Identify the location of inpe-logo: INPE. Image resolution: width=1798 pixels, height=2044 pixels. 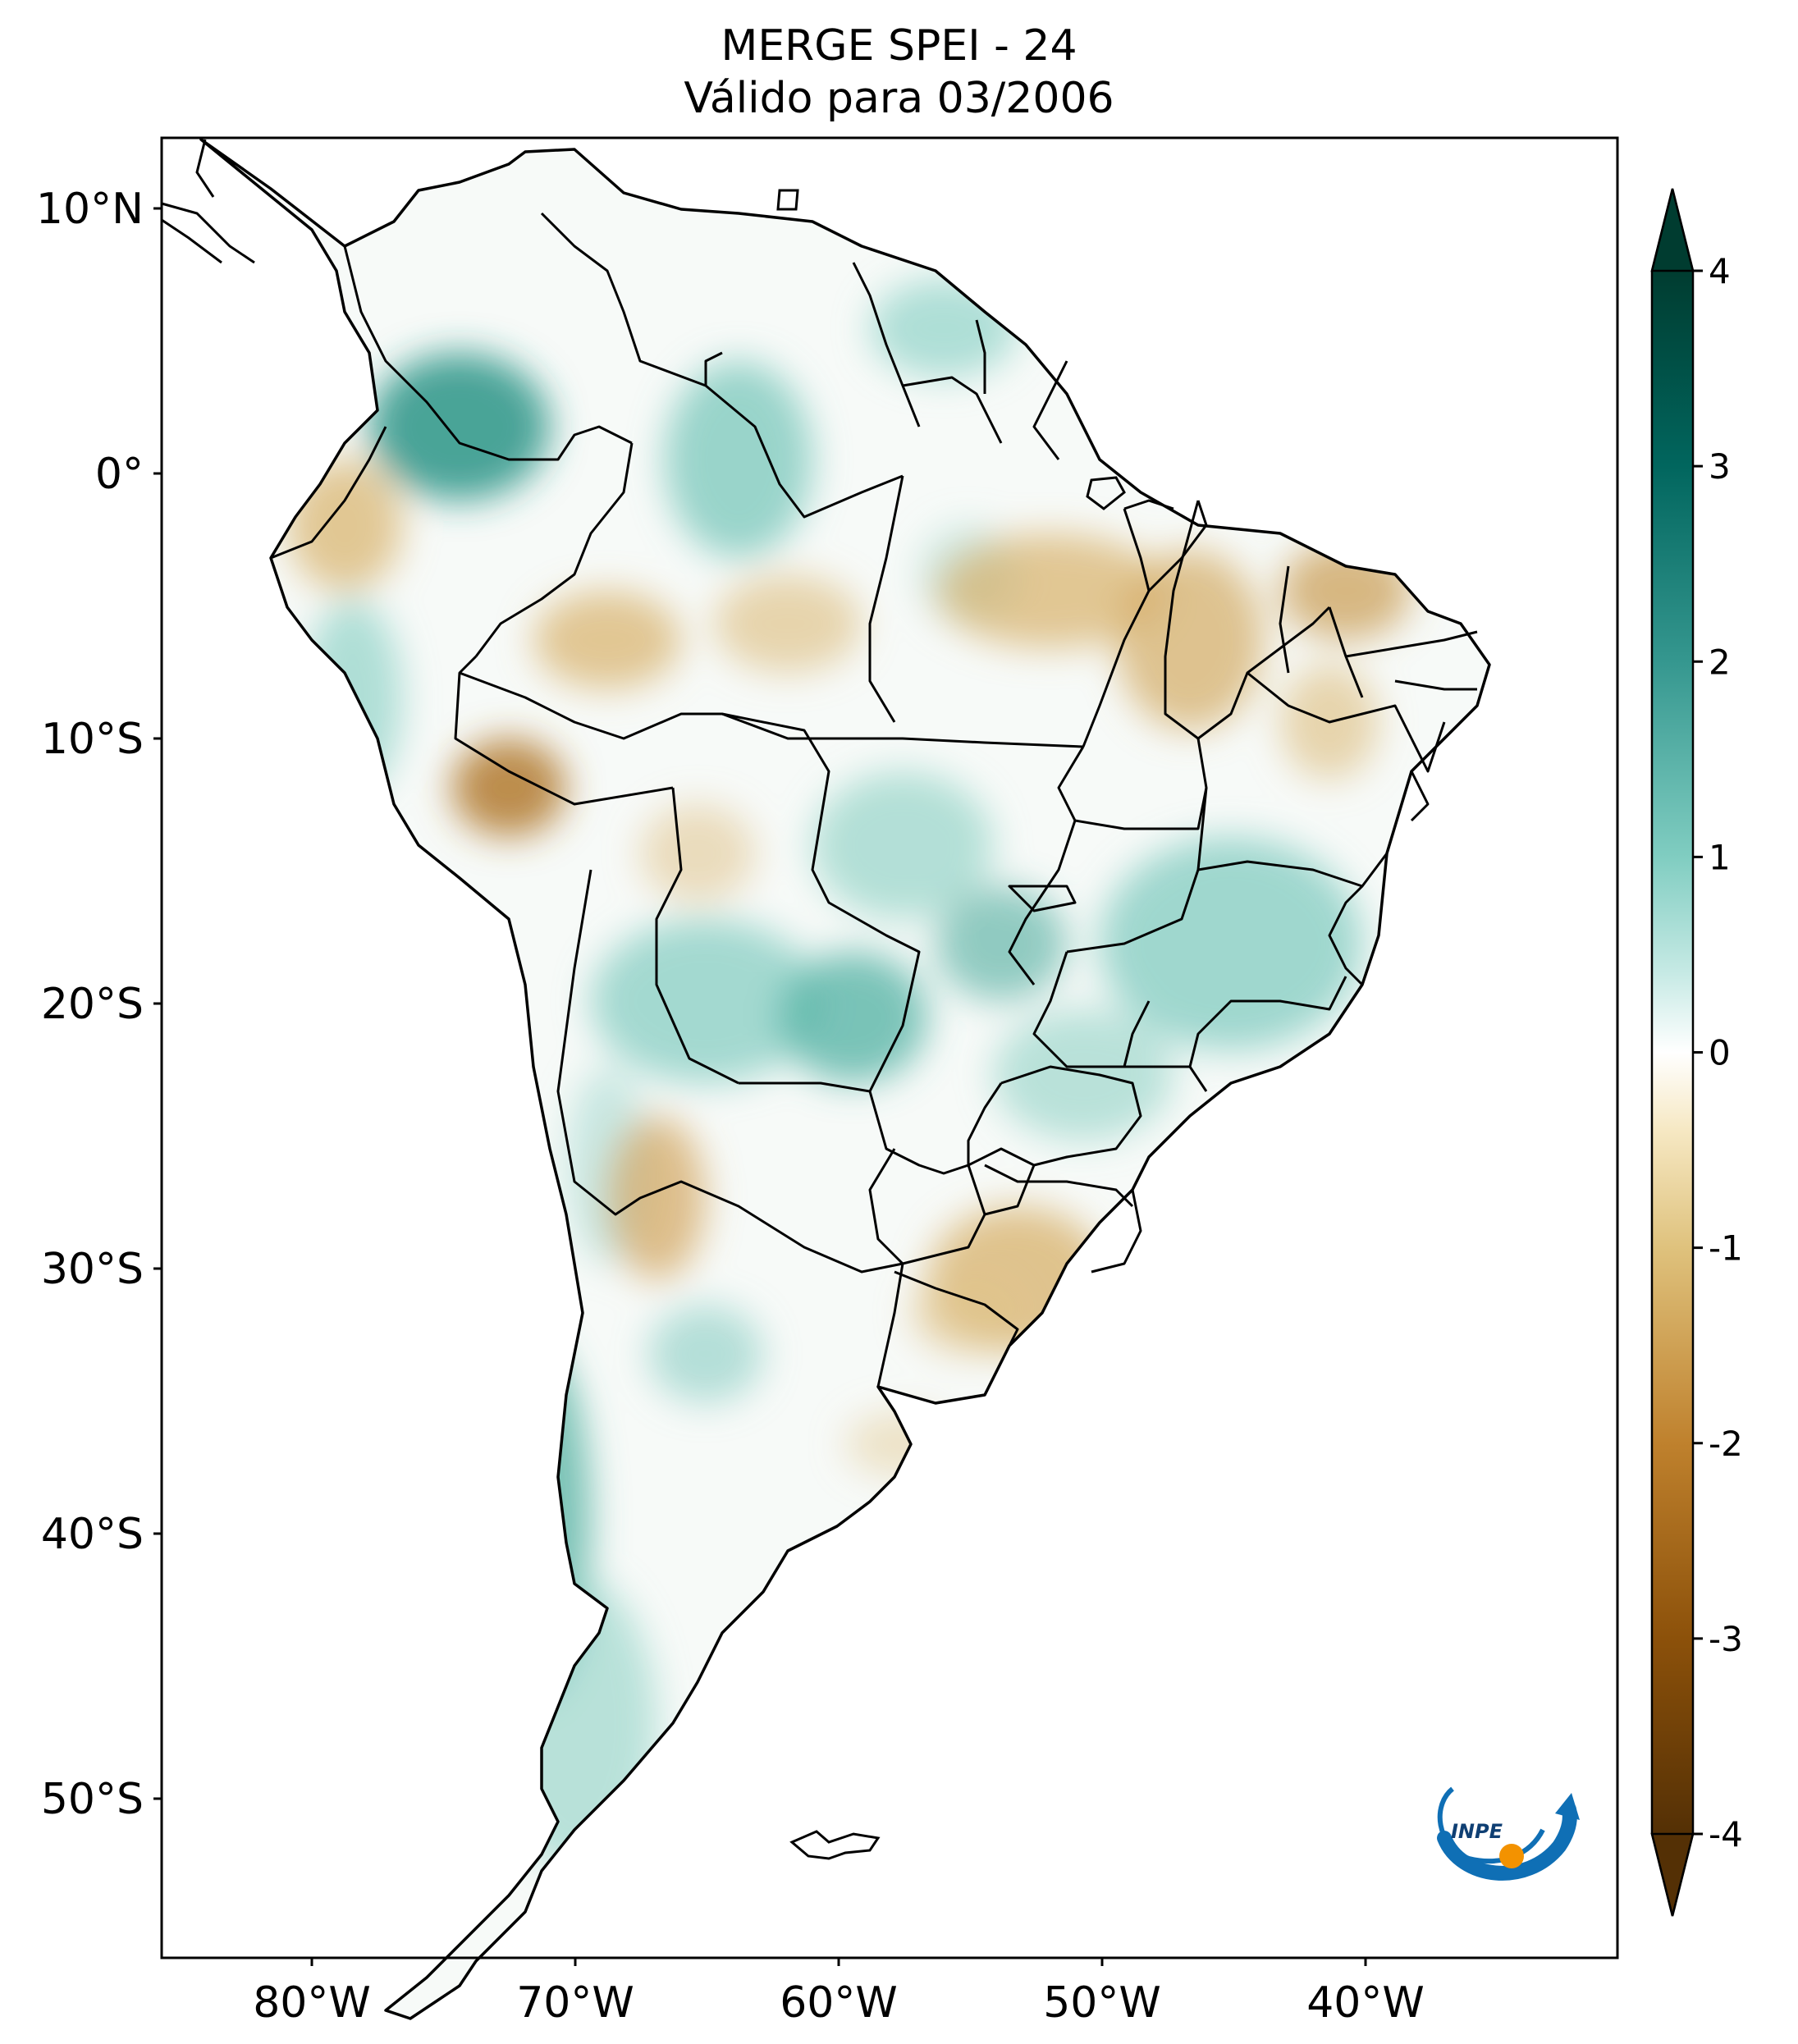
(1508, 1833).